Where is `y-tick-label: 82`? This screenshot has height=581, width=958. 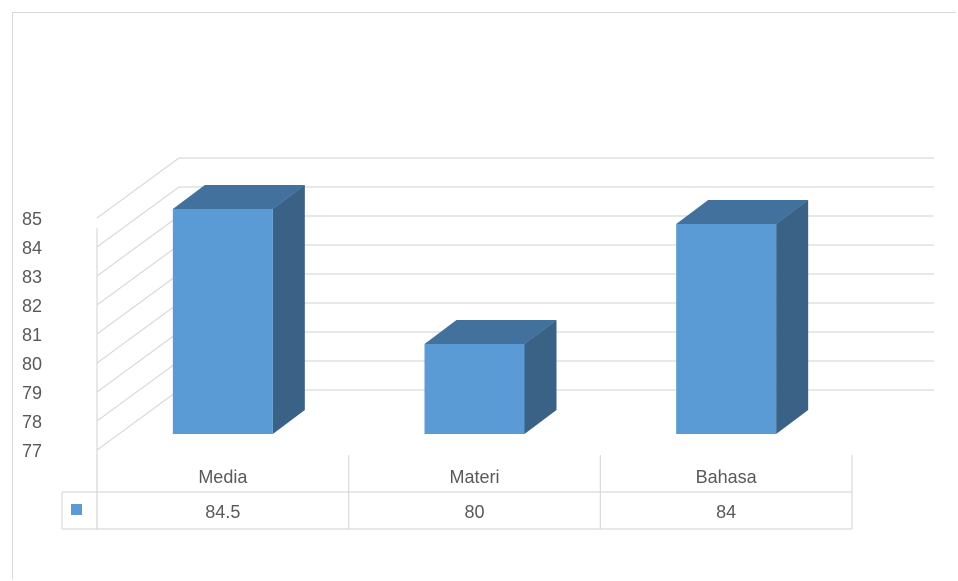 y-tick-label: 82 is located at coordinates (32, 306).